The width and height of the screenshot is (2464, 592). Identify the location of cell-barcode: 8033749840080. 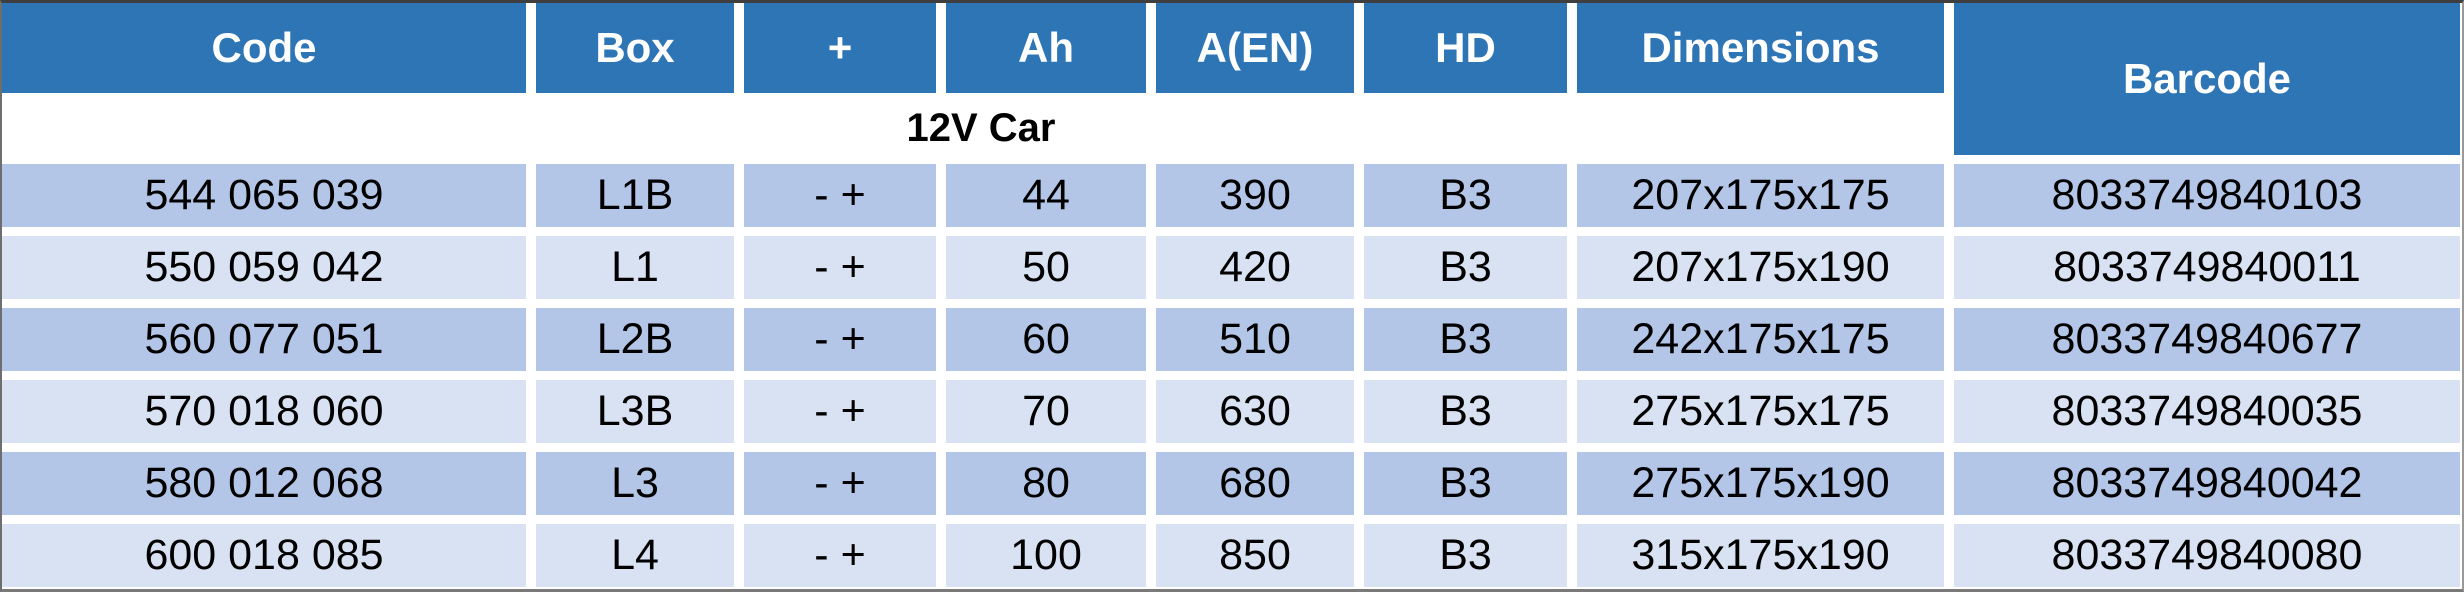
(2207, 555).